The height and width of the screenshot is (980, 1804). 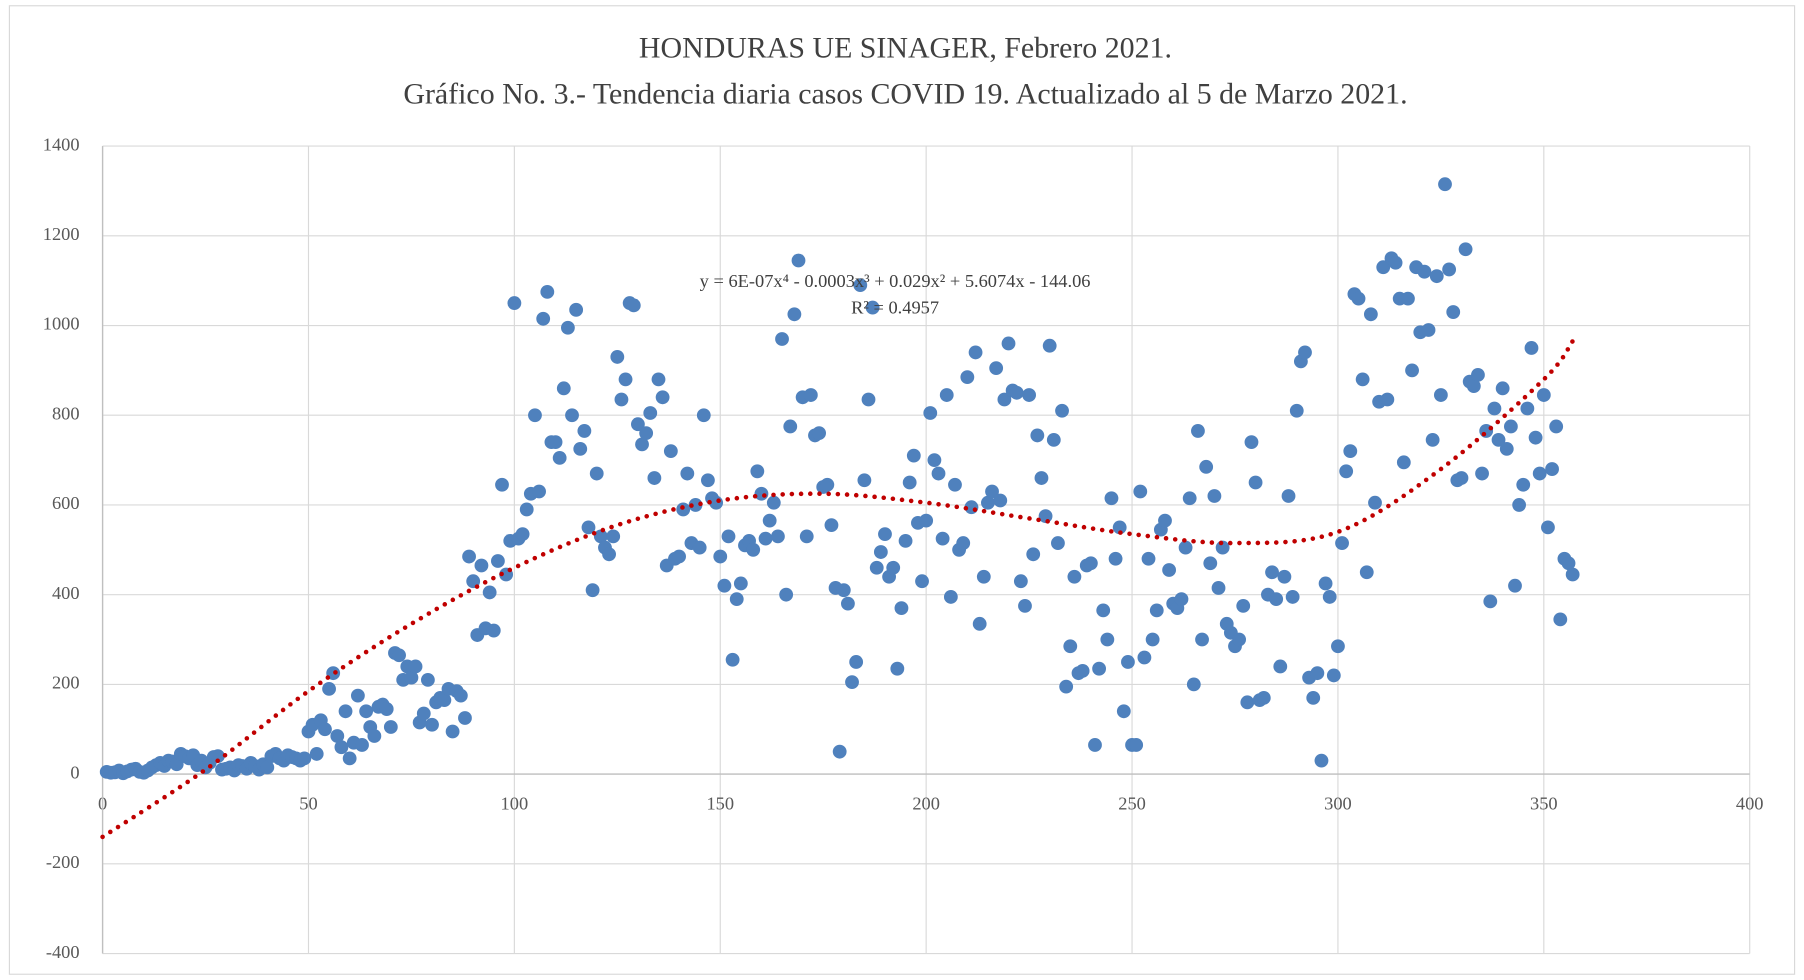 I want to click on y-tick-label: 0, so click(x=74, y=772).